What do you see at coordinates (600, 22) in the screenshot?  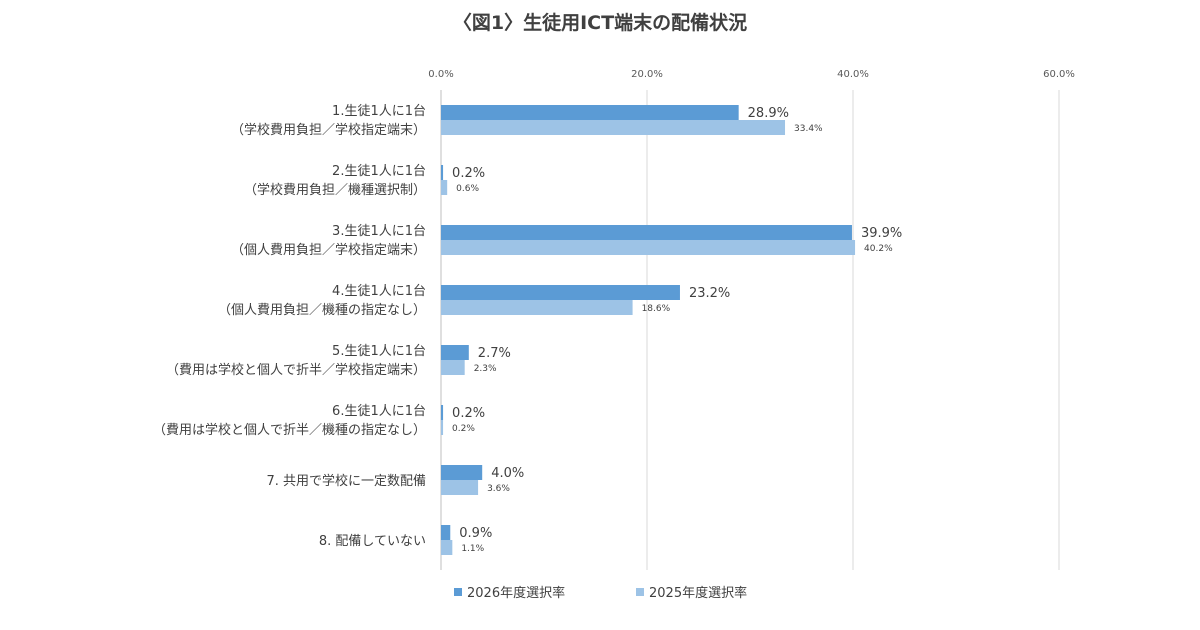 I see `chart-title: 〈図1〉生徒用ICT端末の配備状況` at bounding box center [600, 22].